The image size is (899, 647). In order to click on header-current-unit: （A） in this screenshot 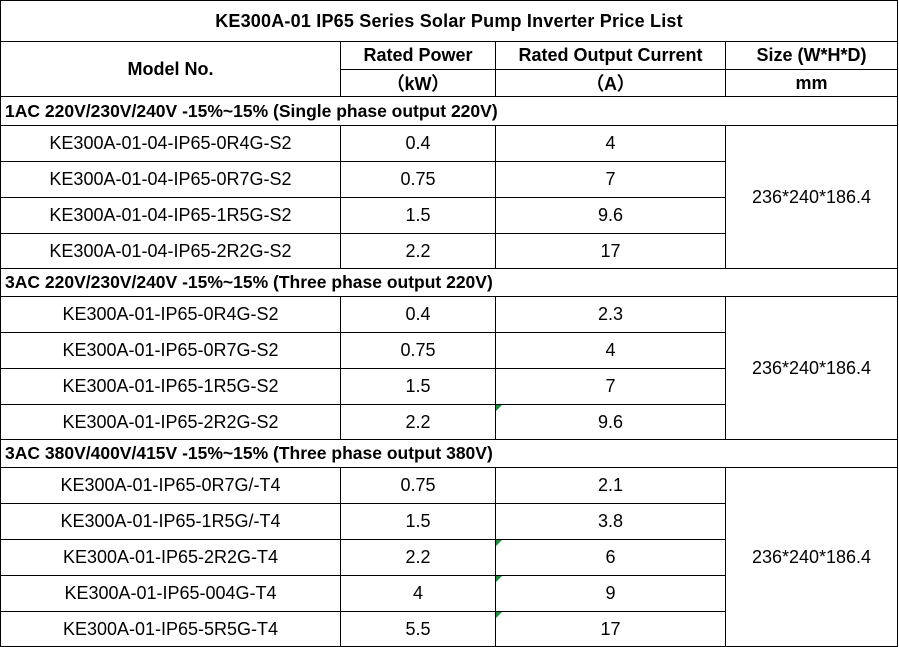, I will do `click(610, 83)`.